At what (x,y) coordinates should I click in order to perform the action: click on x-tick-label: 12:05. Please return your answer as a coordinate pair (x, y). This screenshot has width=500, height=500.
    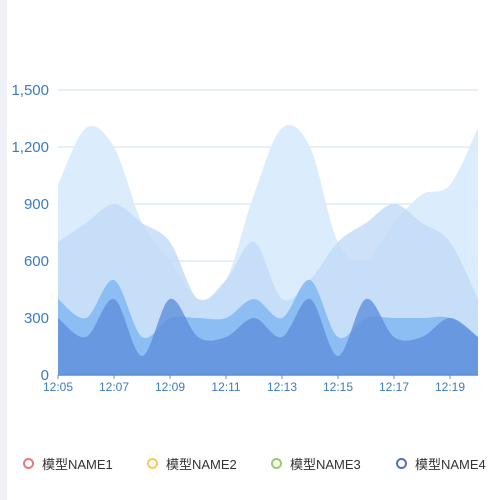
    Looking at the image, I should click on (58, 387).